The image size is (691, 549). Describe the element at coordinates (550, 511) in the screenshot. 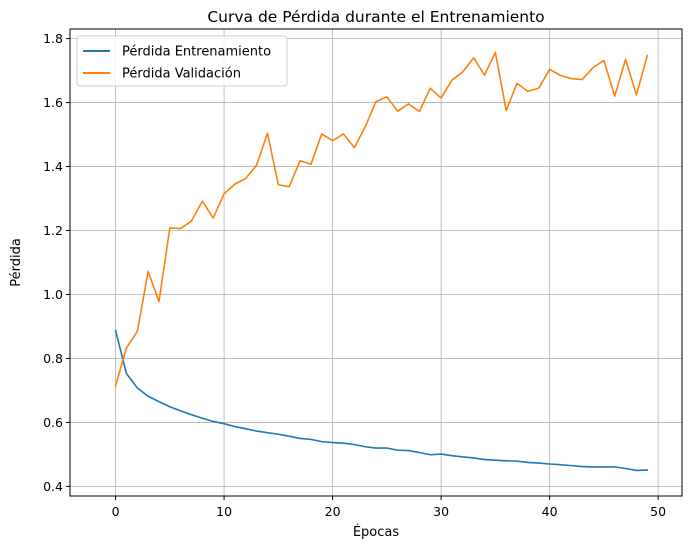

I see `x-tick-label: 40` at that location.